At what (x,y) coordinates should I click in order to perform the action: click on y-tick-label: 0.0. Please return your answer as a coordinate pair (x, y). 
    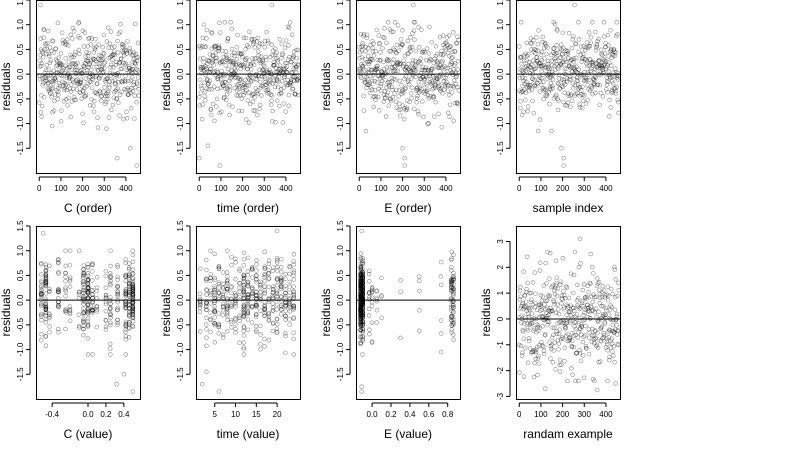
    Looking at the image, I should click on (340, 300).